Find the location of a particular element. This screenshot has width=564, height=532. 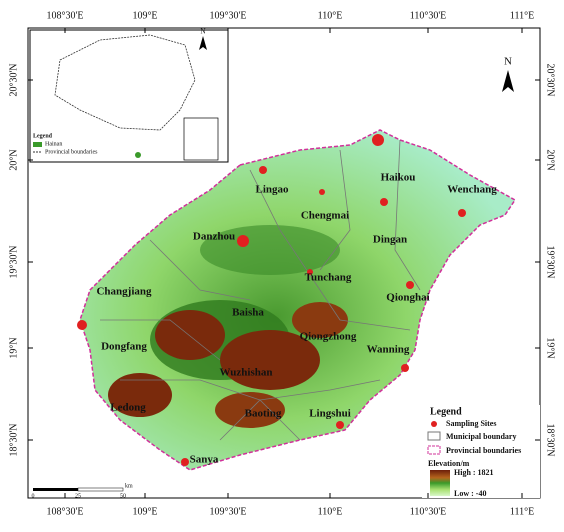

place-label: Lingshui is located at coordinates (330, 414).